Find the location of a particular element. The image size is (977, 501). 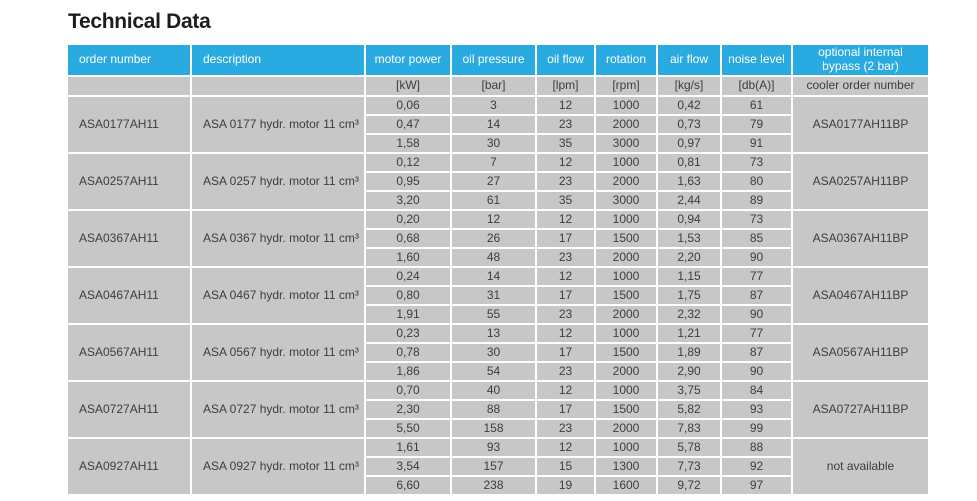

table-row: 6,60 238 19 1600 9,72 97 is located at coordinates (498, 485).